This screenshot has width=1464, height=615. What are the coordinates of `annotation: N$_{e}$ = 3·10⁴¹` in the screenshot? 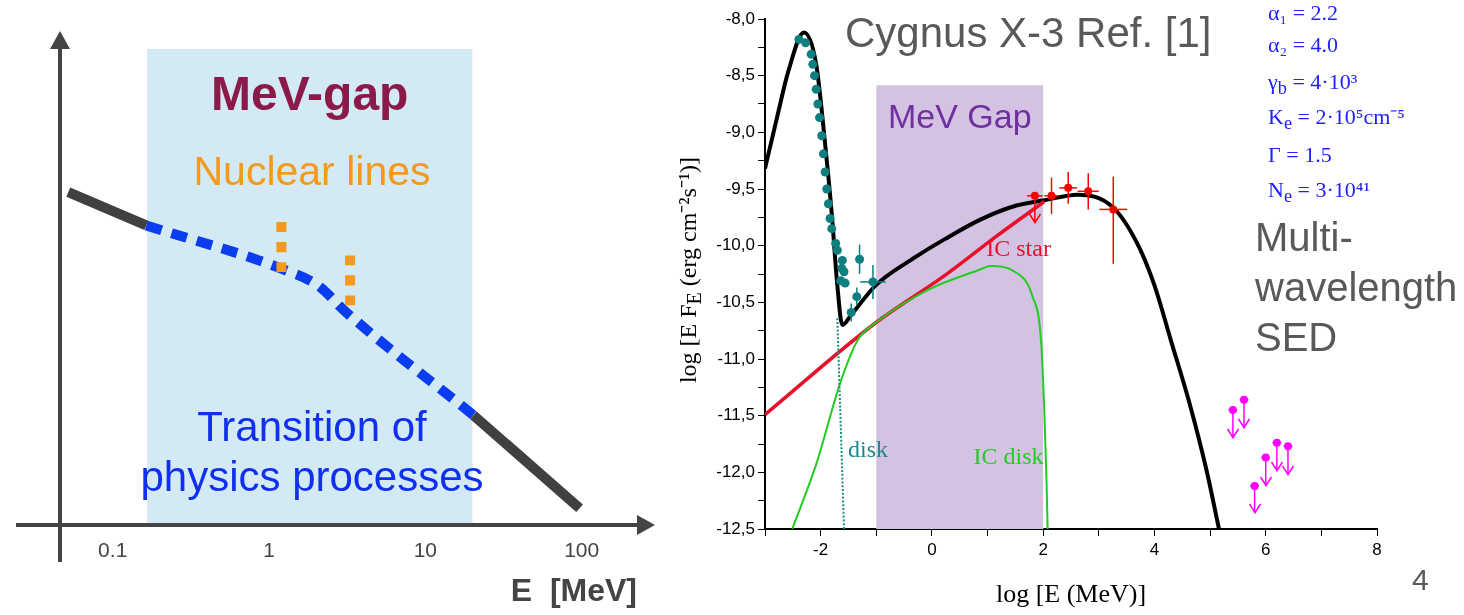 It's located at (1319, 193).